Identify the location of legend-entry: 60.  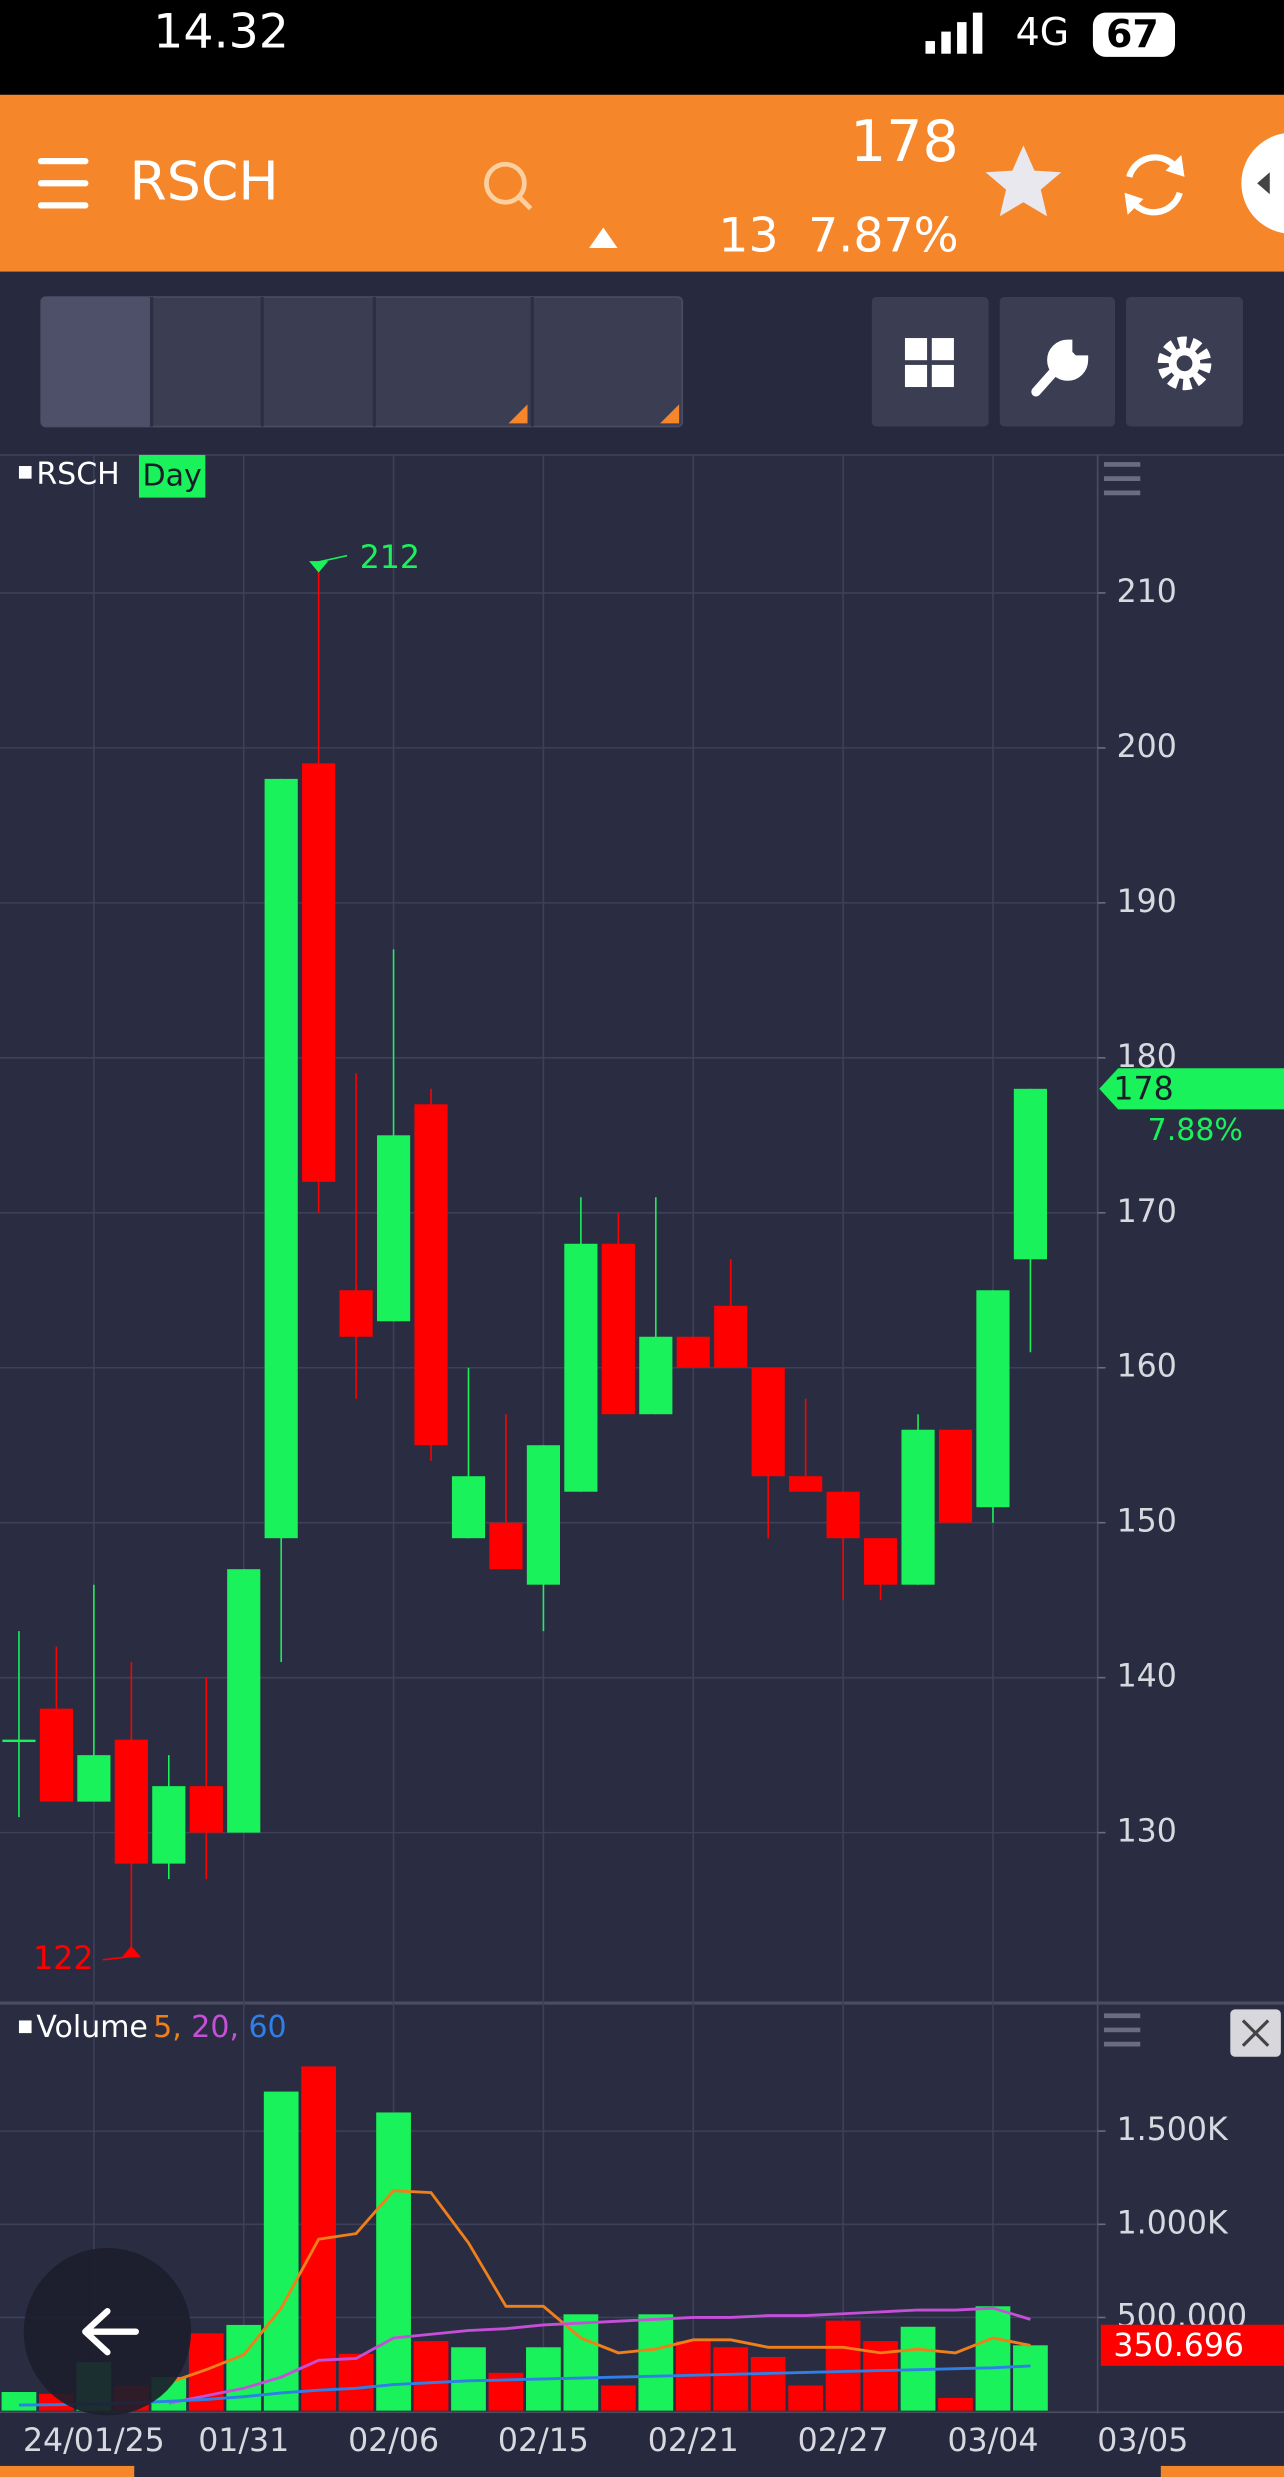
(267, 2027).